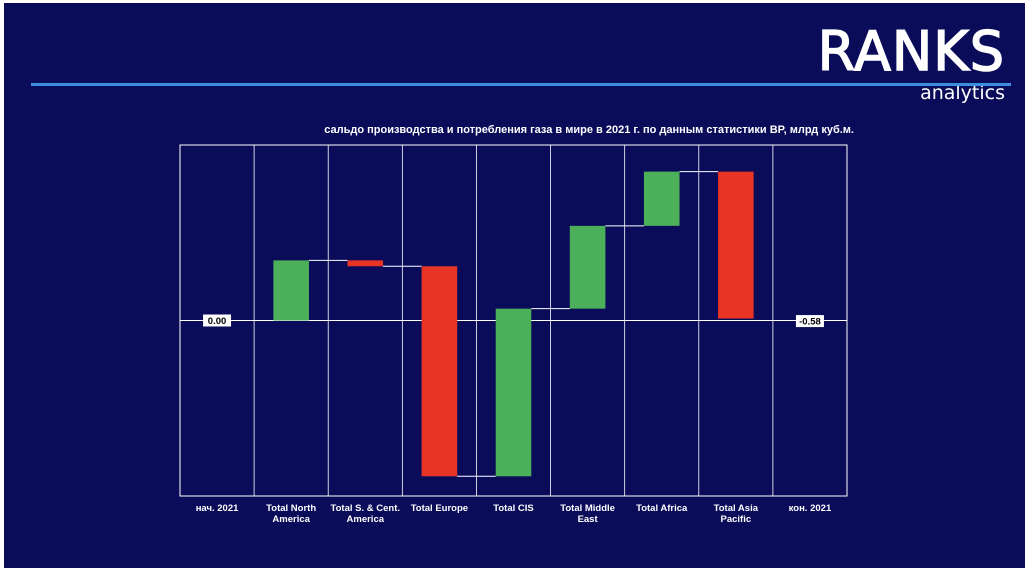 The height and width of the screenshot is (570, 1029). I want to click on logo-wordmark: RANKS, so click(911, 51).